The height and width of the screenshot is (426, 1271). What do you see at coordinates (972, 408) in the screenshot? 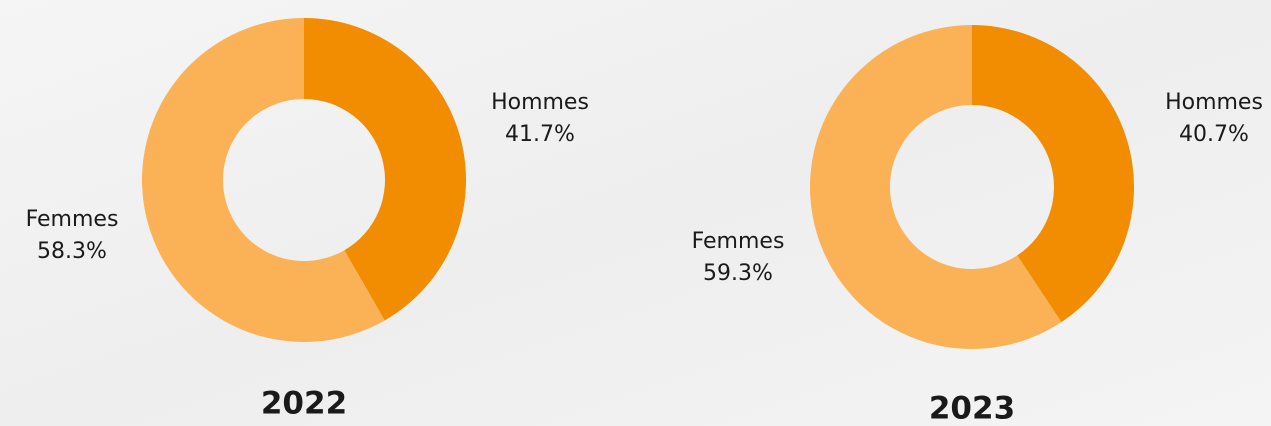
I see `chart-title: 2023` at bounding box center [972, 408].